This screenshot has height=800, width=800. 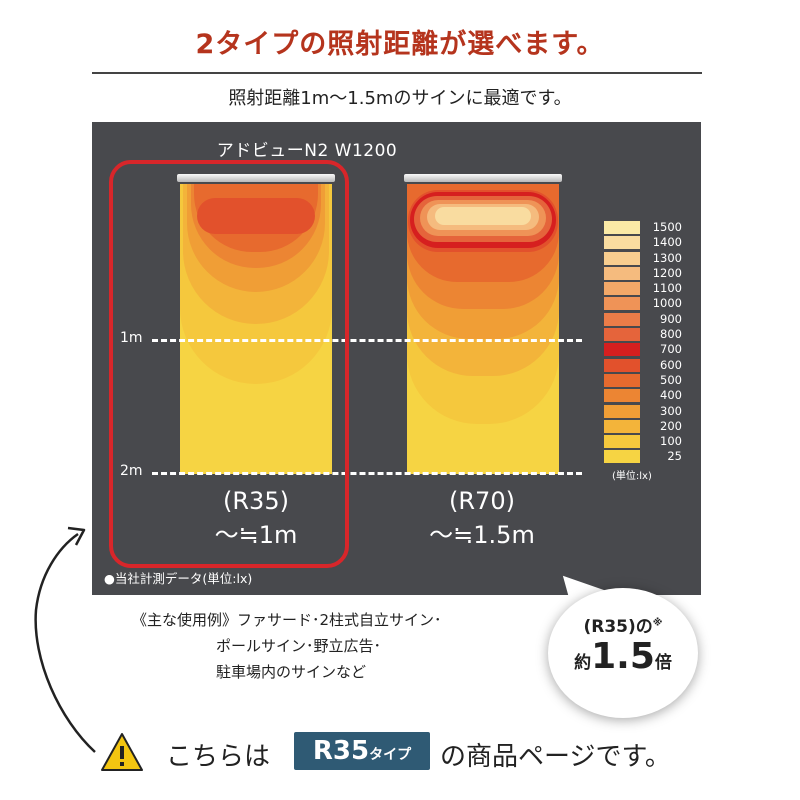 What do you see at coordinates (397, 73) in the screenshot?
I see `title-rule` at bounding box center [397, 73].